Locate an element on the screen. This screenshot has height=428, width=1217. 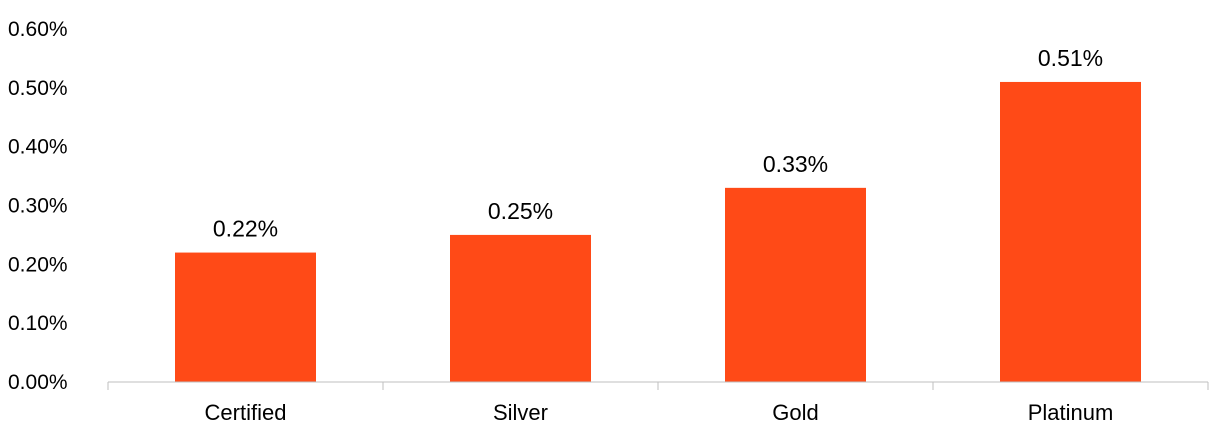
data-label-certified: 0.22% is located at coordinates (245, 229).